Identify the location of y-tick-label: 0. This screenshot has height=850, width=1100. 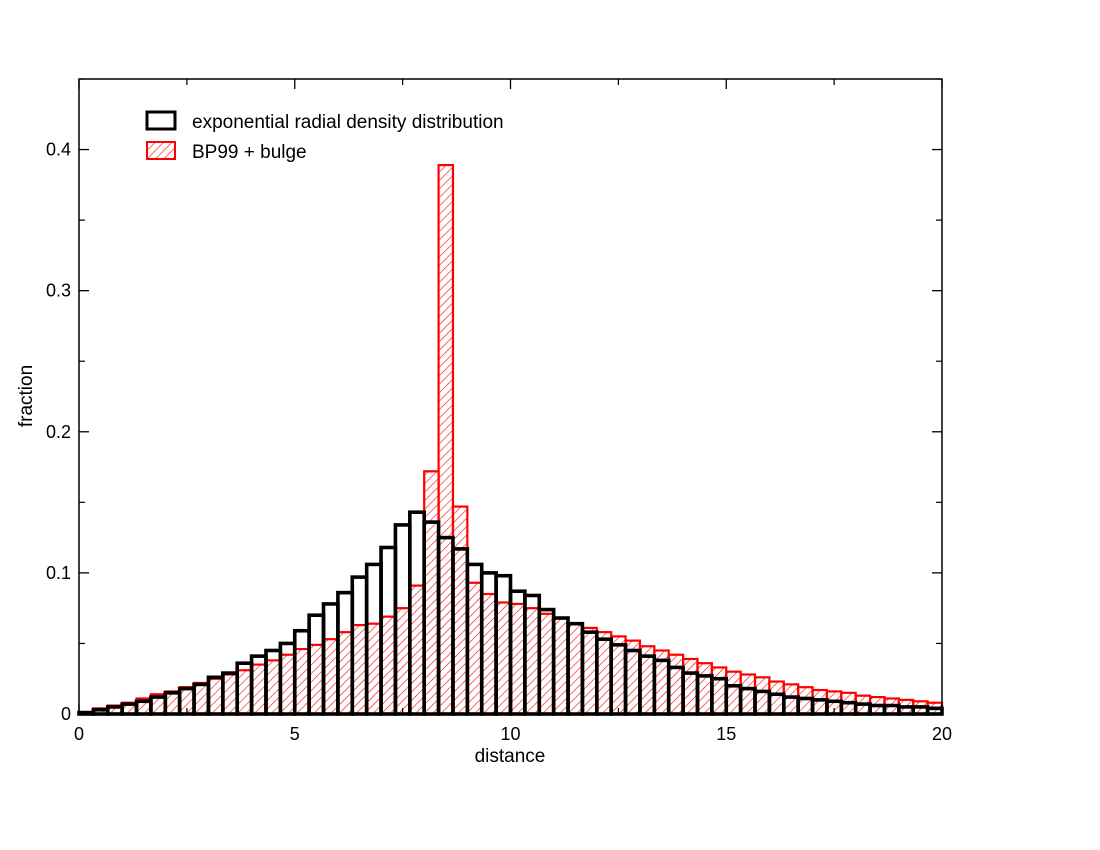
(66, 714).